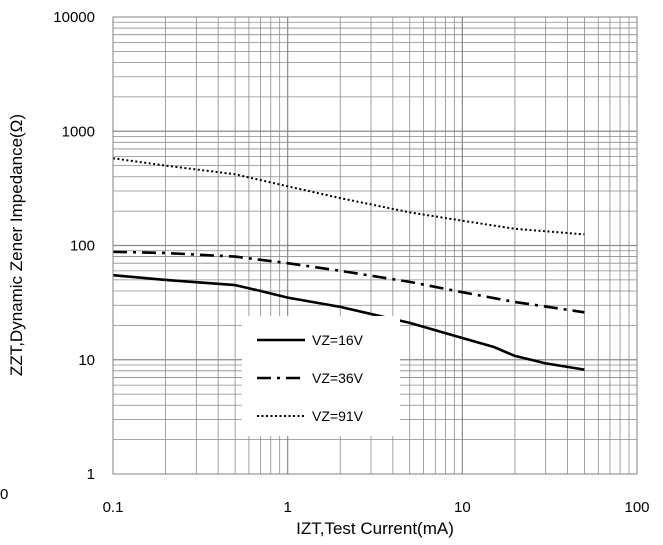 This screenshot has width=663, height=545. Describe the element at coordinates (86, 360) in the screenshot. I see `y-tick-label: 10` at that location.